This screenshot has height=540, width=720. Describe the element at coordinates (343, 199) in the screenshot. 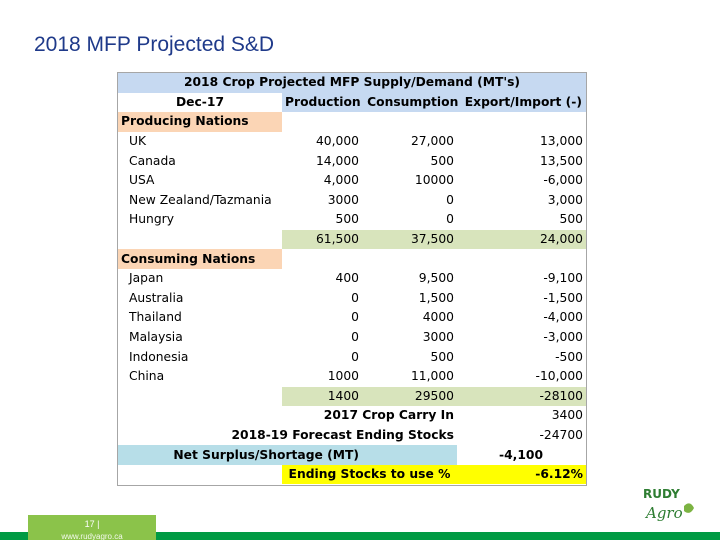

I see `production-value: 3000` at that location.